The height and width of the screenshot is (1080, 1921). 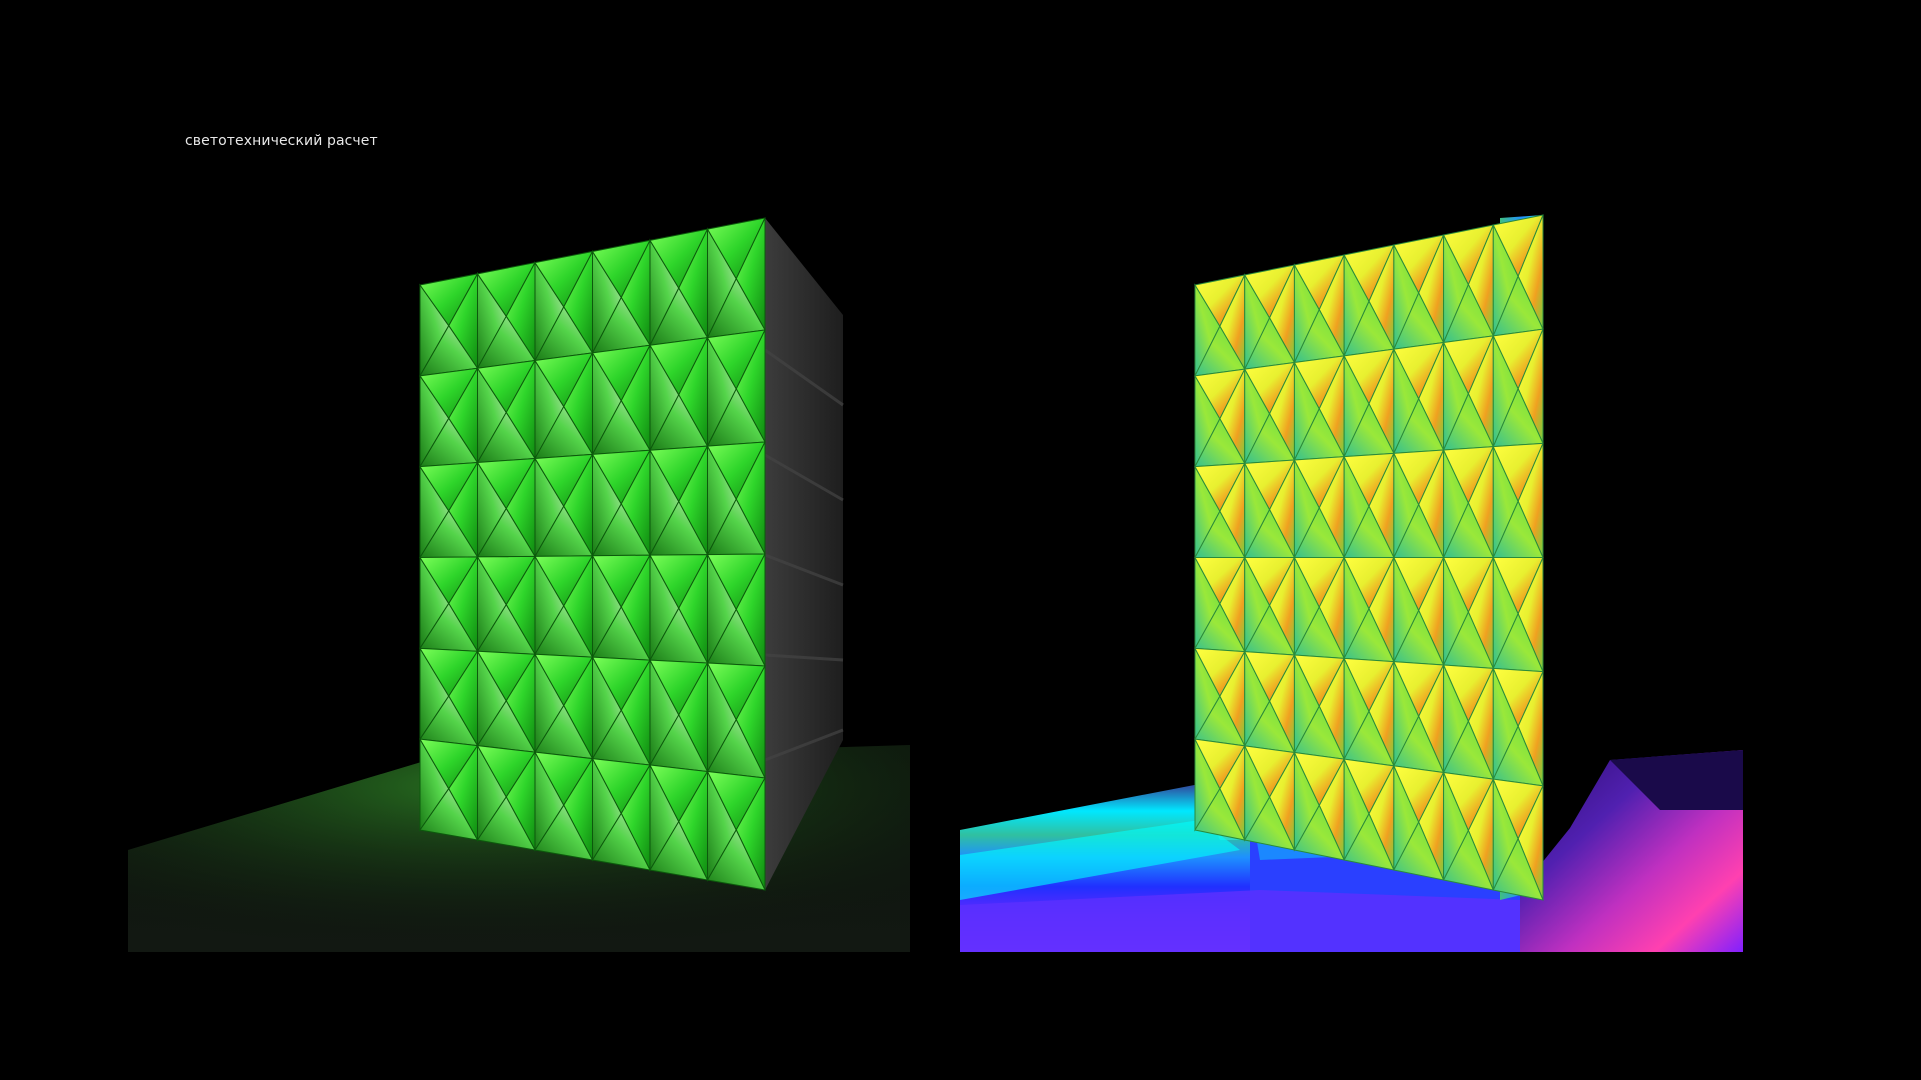 I want to click on green-facade-panels, so click(x=592, y=554).